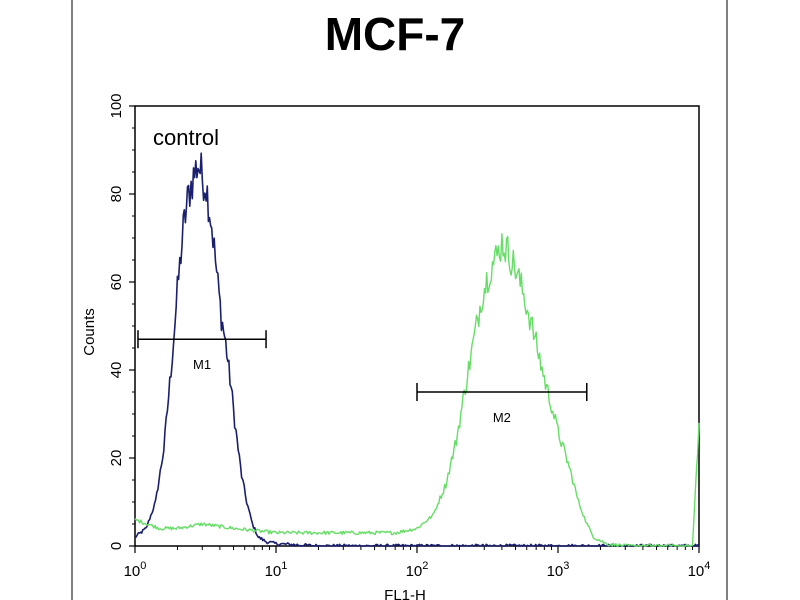 This screenshot has height=600, width=800. I want to click on x-axis: 10⁰ 10¹ 10² 10³ 10⁴, so click(417, 563).